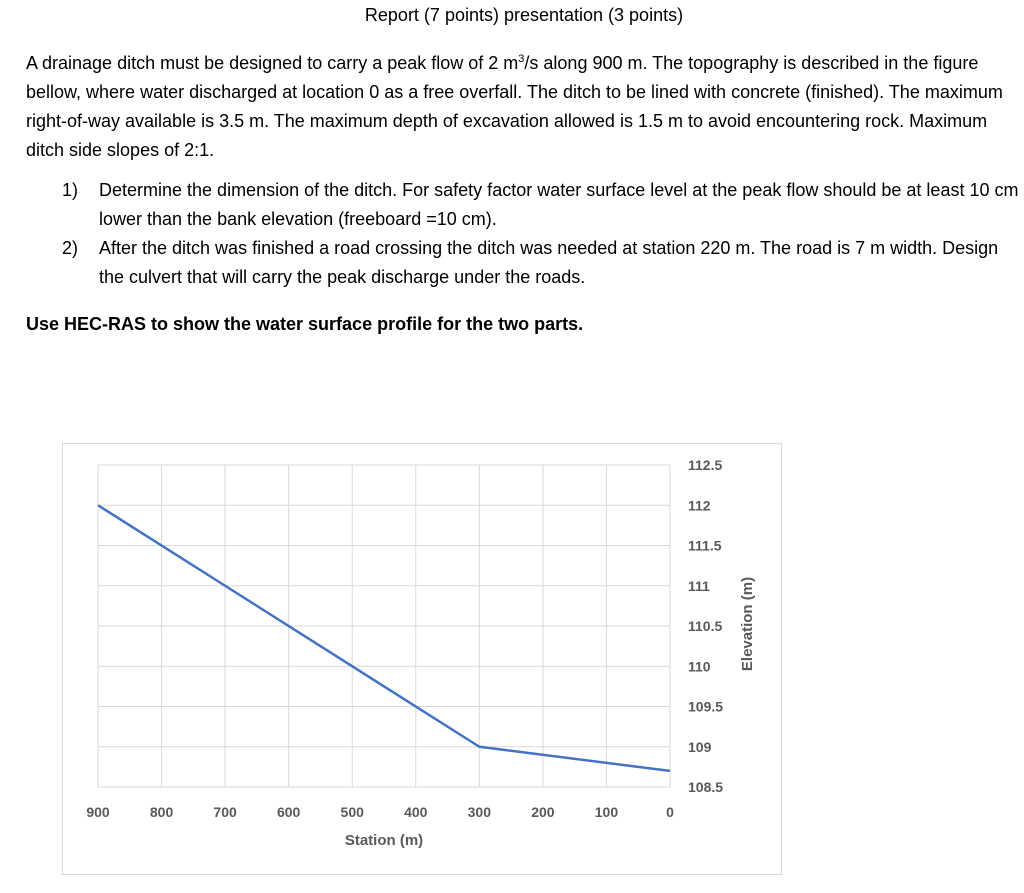  Describe the element at coordinates (70, 190) in the screenshot. I see `question-number: 1)` at that location.